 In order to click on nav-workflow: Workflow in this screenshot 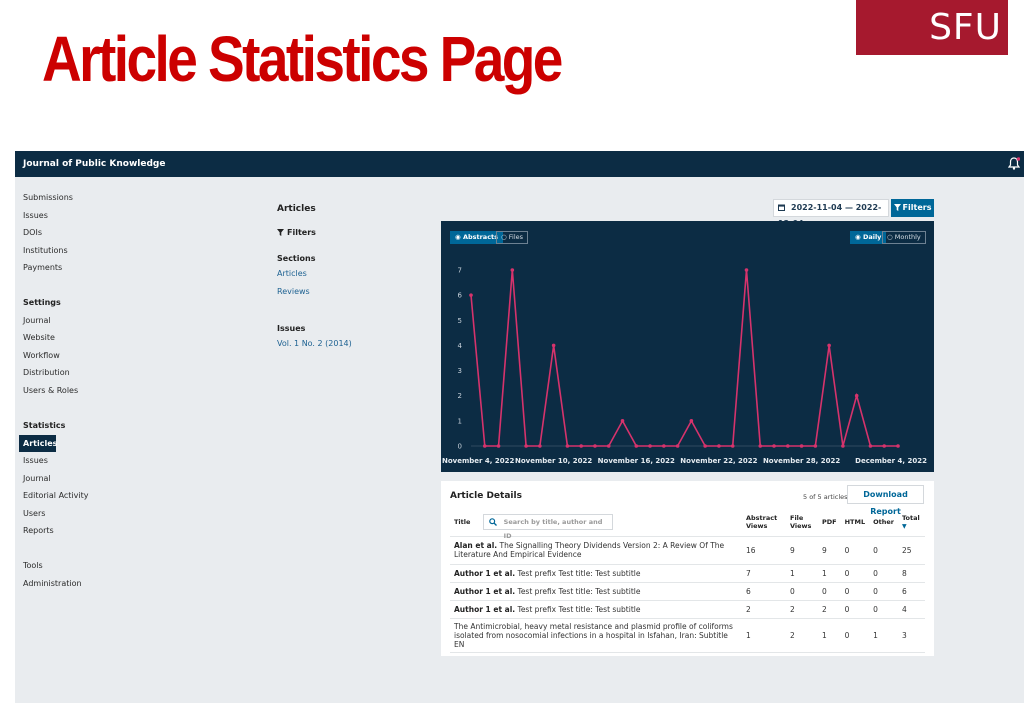, I will do `click(41, 355)`.